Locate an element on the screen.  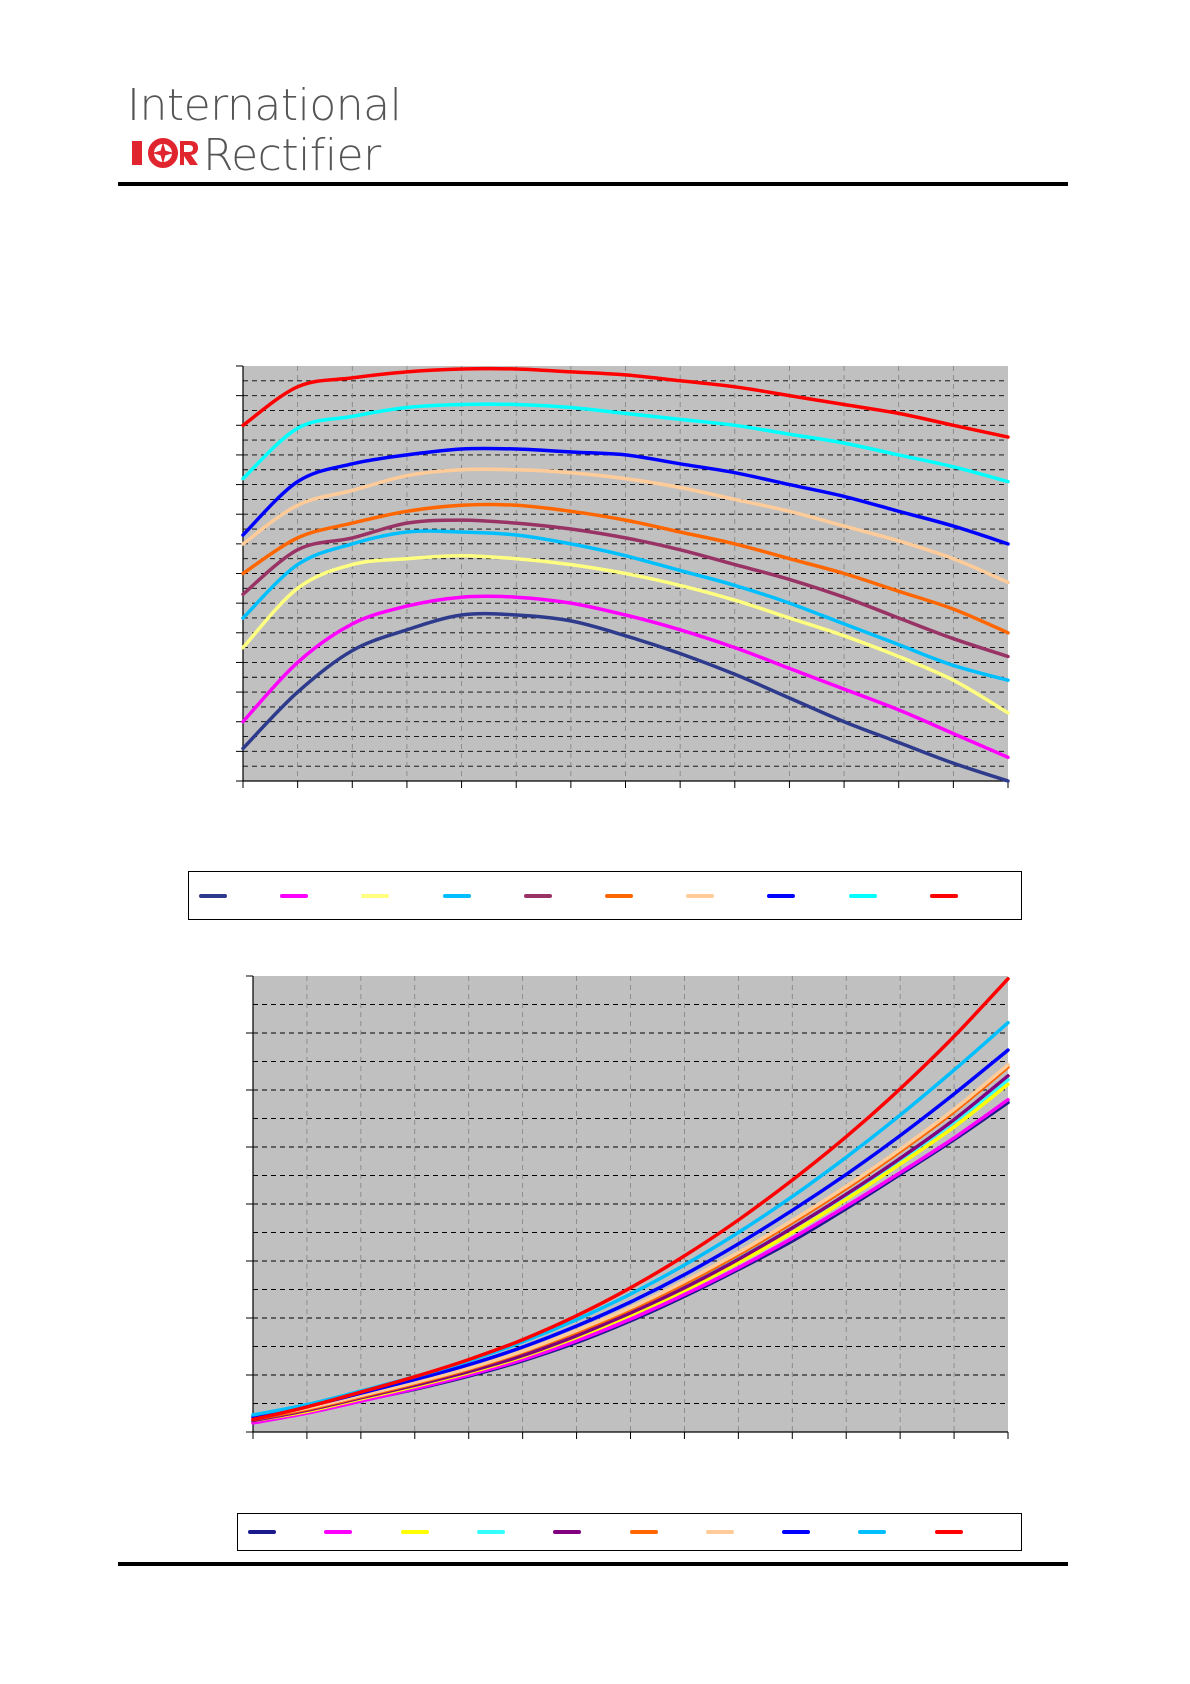
footer-rule is located at coordinates (593, 1564).